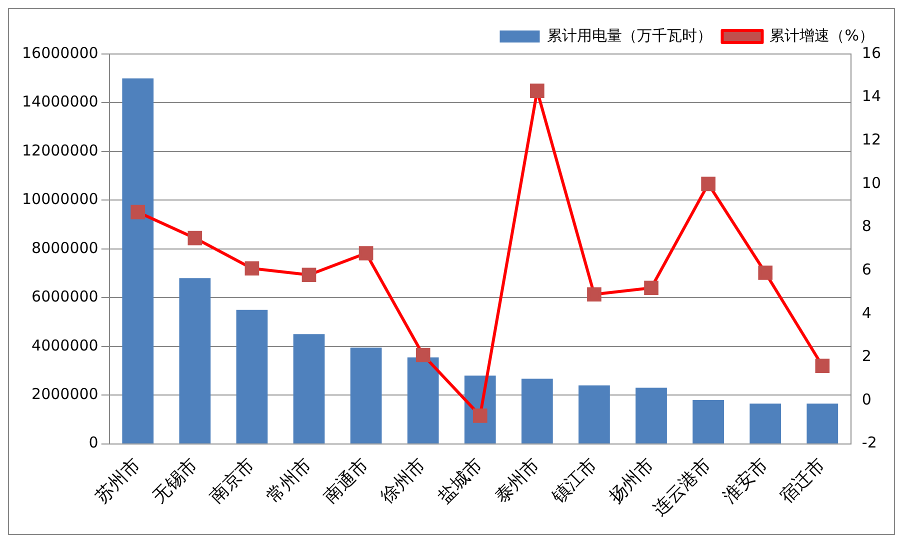  I want to click on x-tick-label: 盐城市, so click(460, 481).